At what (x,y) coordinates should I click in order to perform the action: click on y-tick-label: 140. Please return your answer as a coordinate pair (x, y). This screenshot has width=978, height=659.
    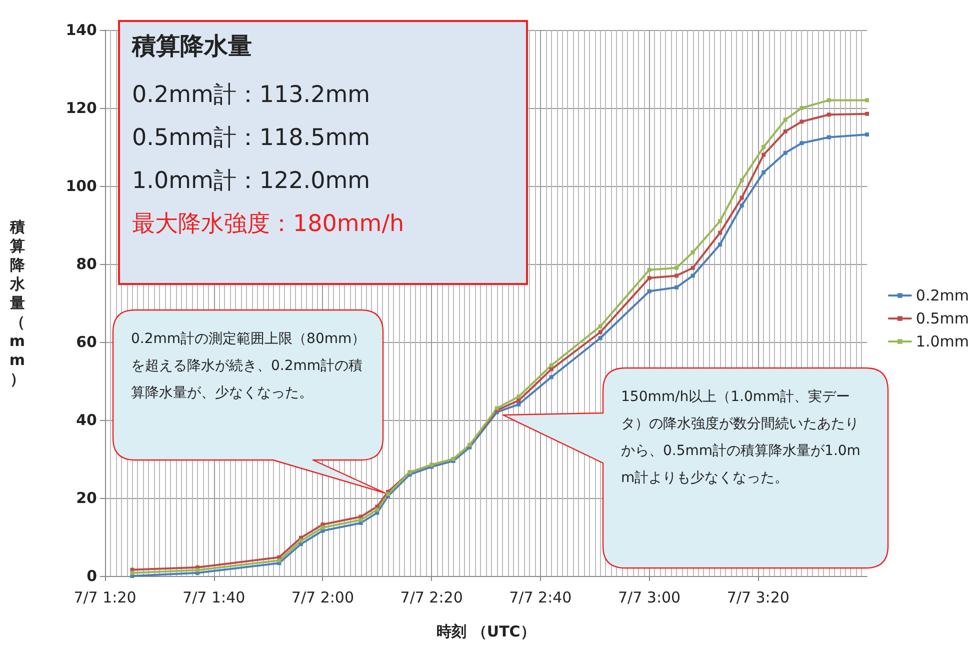
    Looking at the image, I should click on (81, 30).